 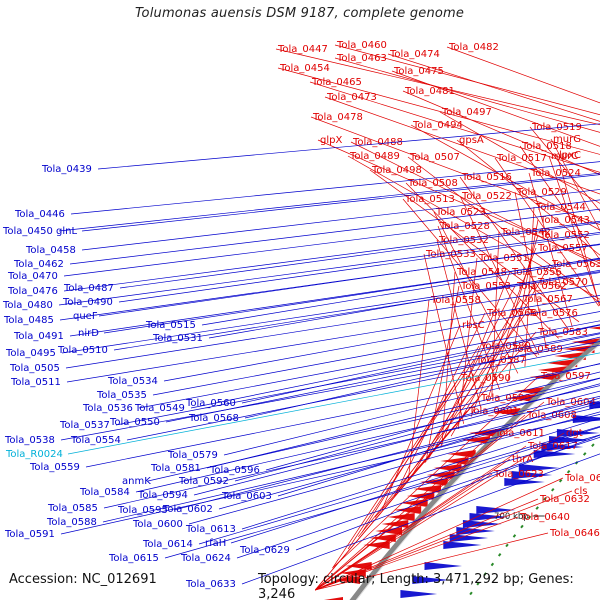 What do you see at coordinates (455, 300) in the screenshot?
I see `forward-gene-label: Tola_0558` at bounding box center [455, 300].